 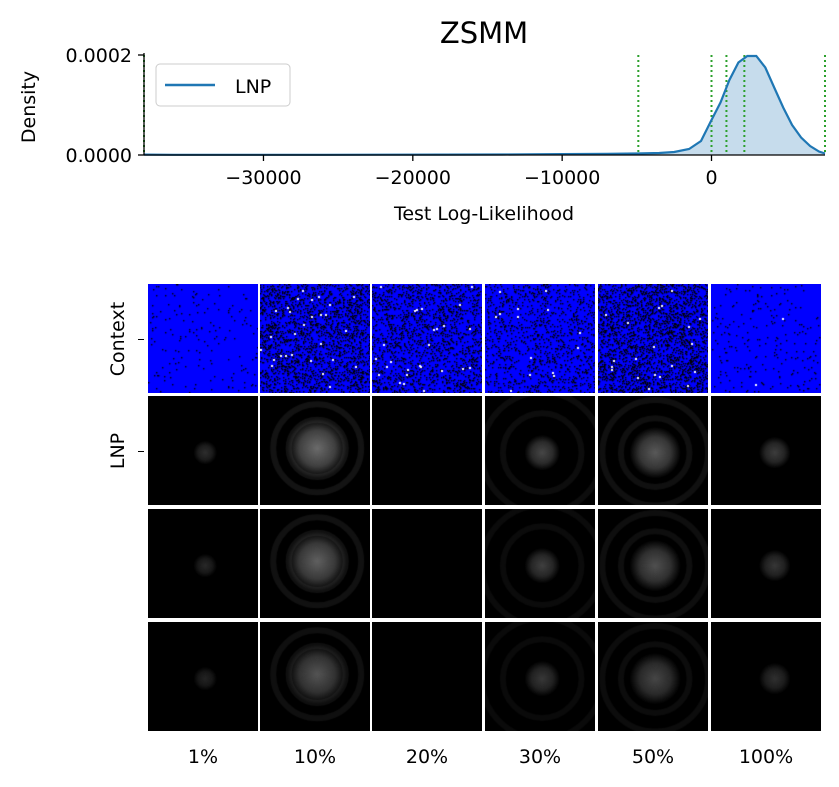 I want to click on sample-image-r2-c3, so click(x=540, y=563).